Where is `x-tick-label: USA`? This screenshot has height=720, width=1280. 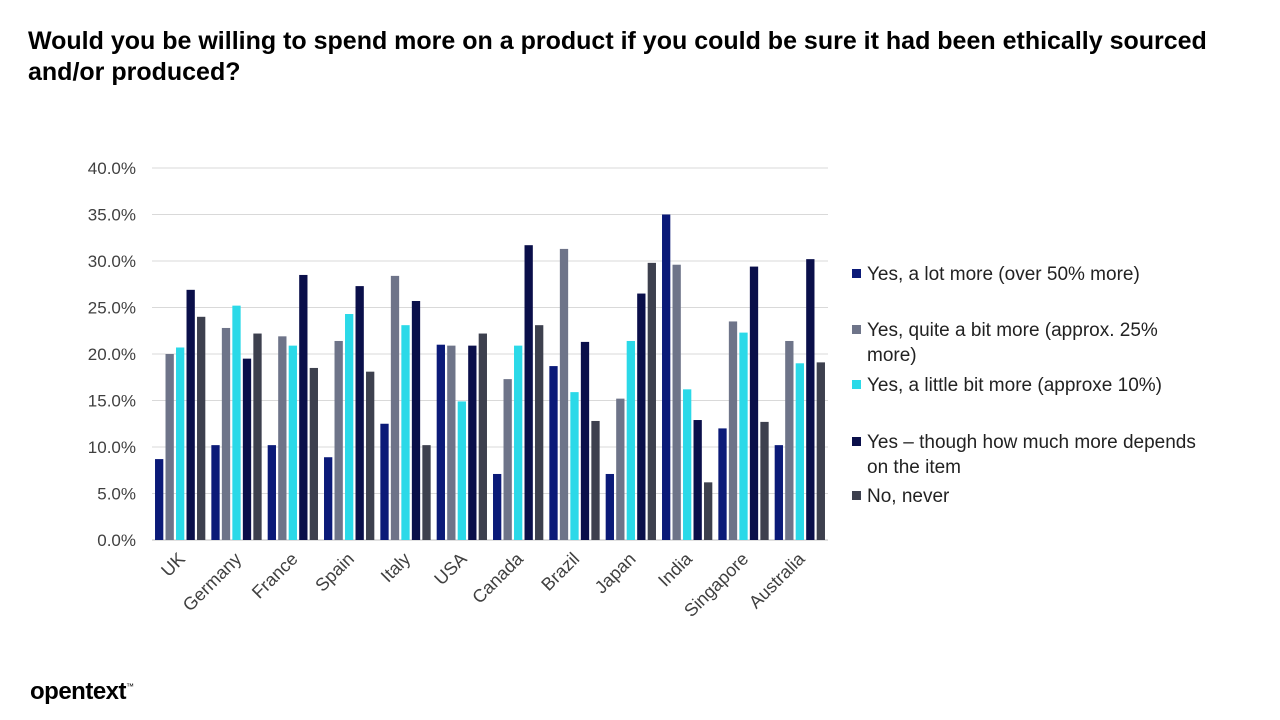
x-tick-label: USA is located at coordinates (450, 569).